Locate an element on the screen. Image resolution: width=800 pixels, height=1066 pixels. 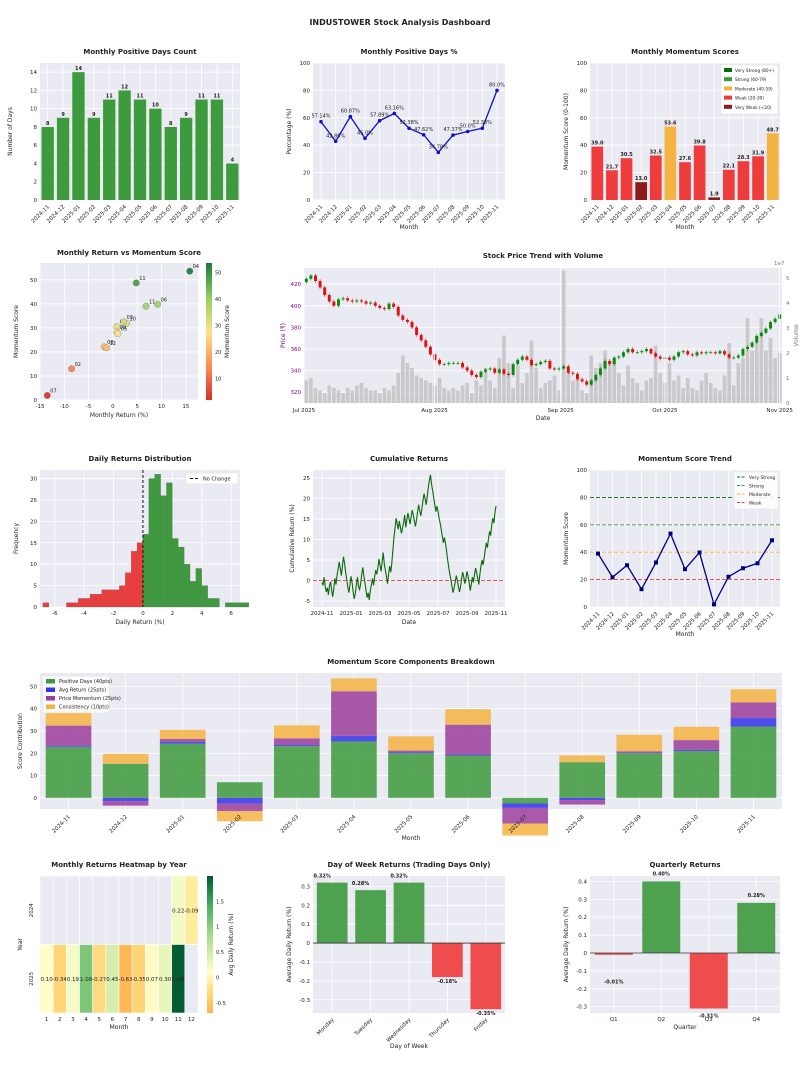
momentum-bar-label: 39.0 is located at coordinates (597, 144).